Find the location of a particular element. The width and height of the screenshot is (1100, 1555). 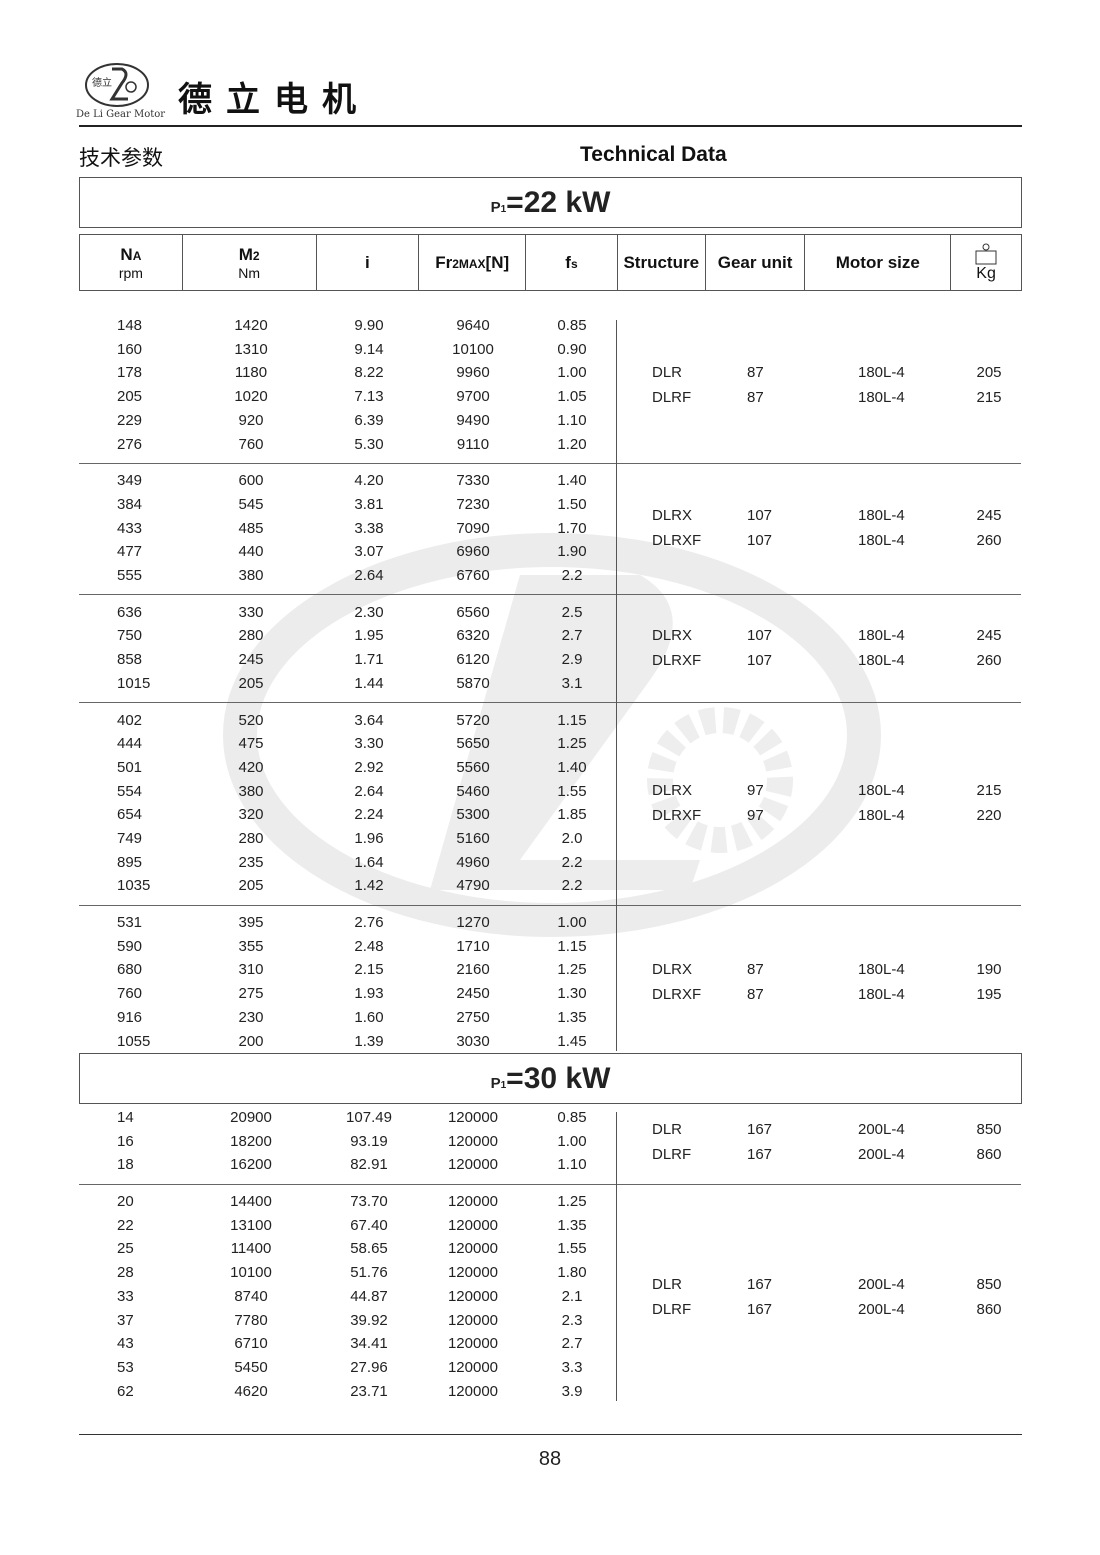

fr2max-cell: 5300 is located at coordinates (473, 815).